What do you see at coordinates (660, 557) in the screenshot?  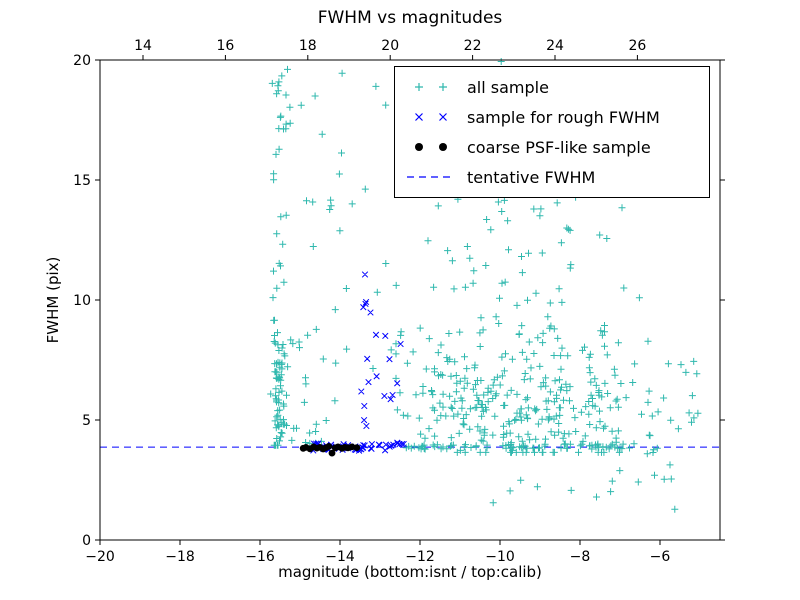 I see `x-tick-label: −6` at bounding box center [660, 557].